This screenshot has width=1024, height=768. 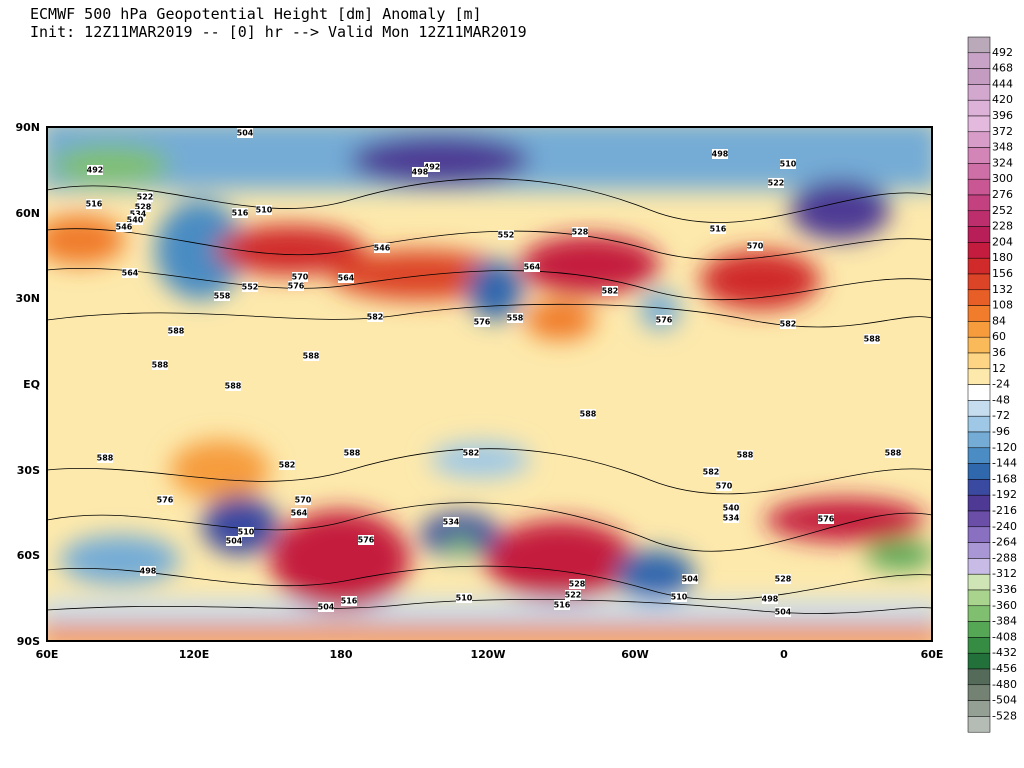 I want to click on contour-label: 570, so click(x=724, y=486).